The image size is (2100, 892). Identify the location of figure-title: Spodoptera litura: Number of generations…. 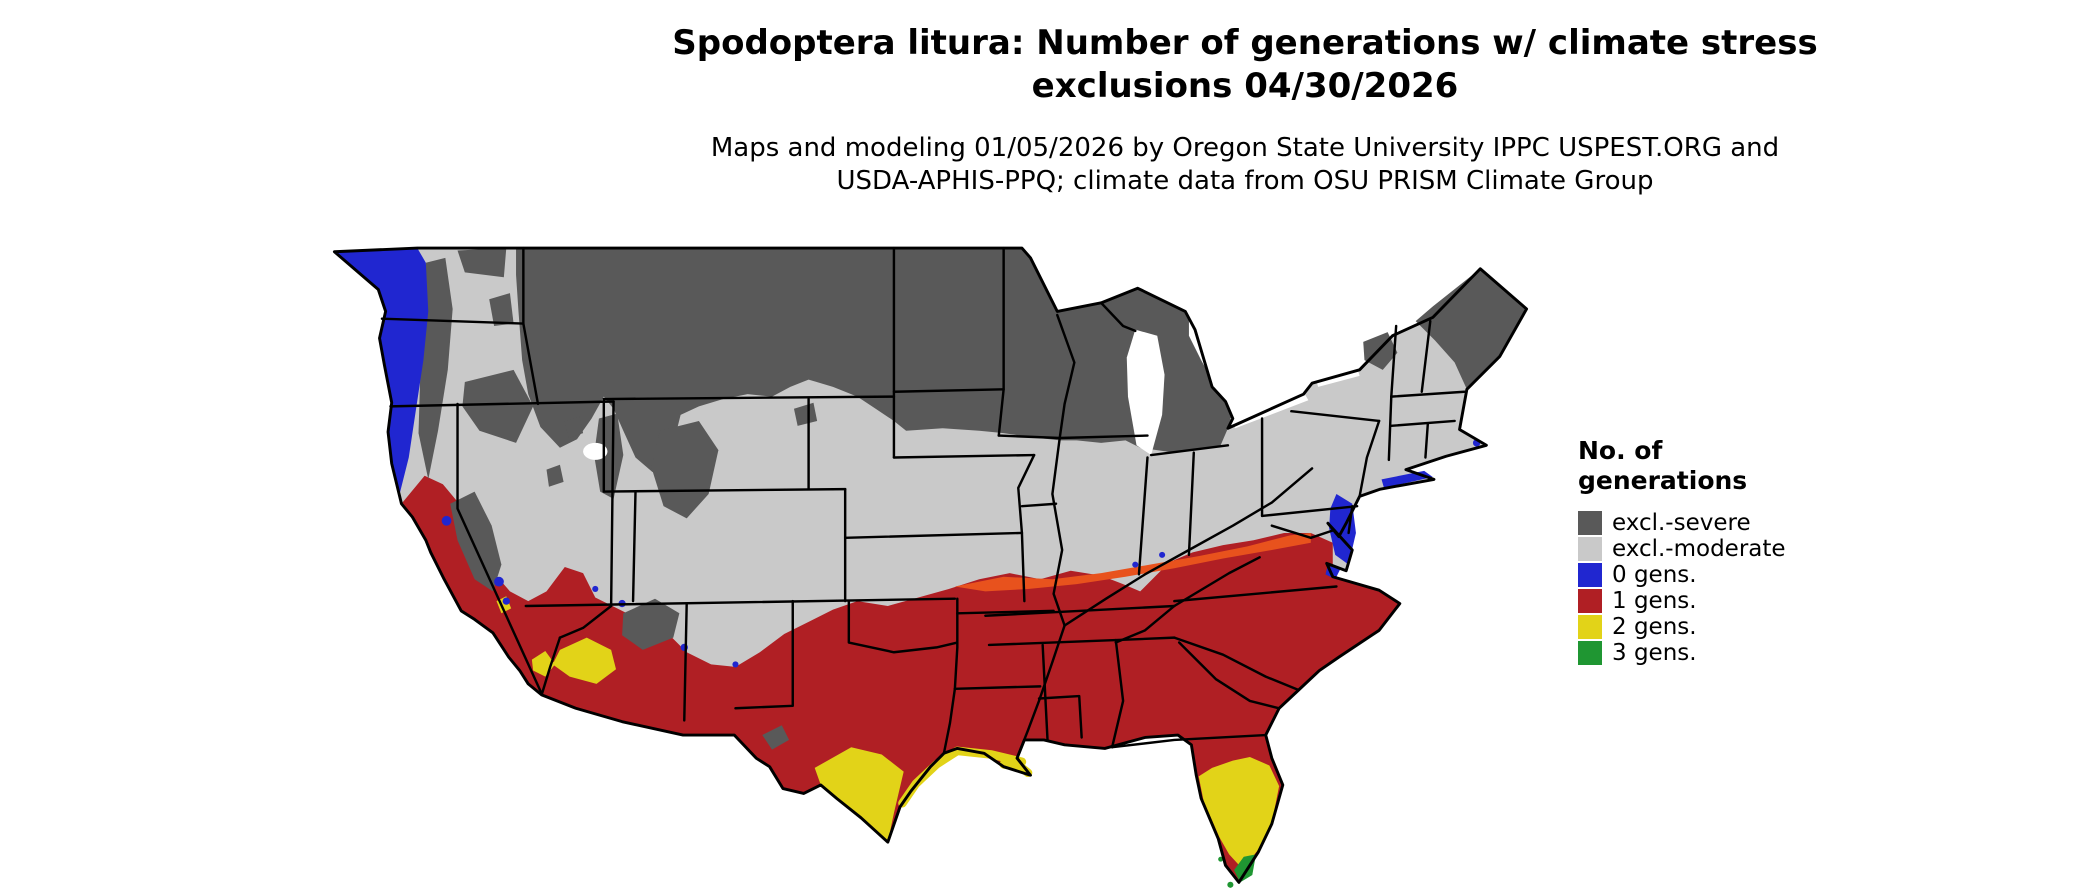
(1222, 65).